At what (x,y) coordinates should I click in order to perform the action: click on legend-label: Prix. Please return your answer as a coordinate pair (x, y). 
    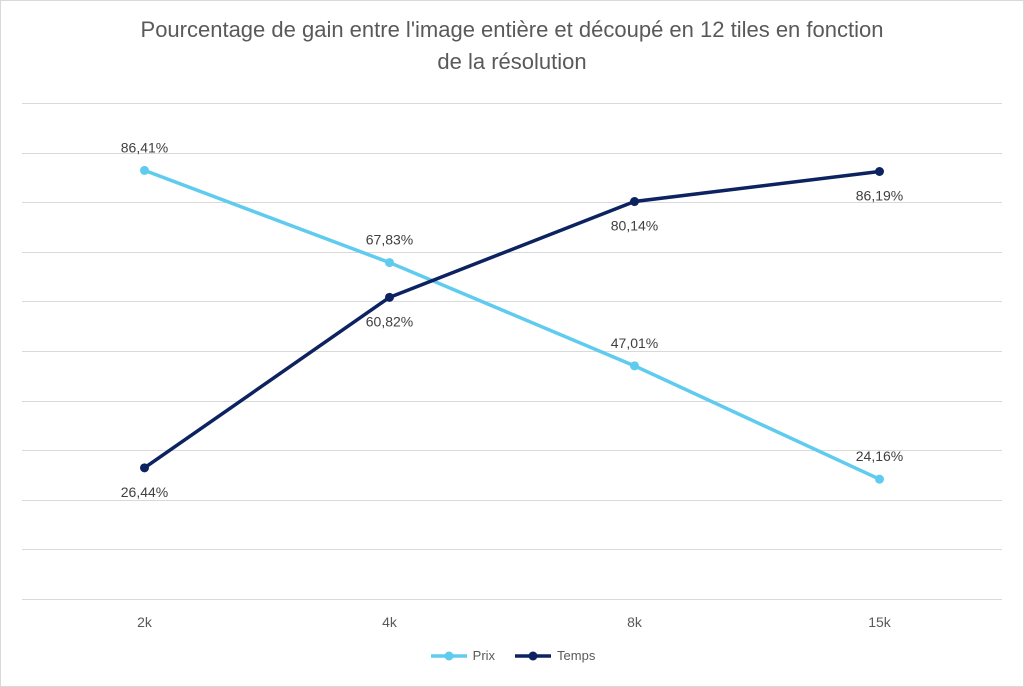
    Looking at the image, I should click on (484, 655).